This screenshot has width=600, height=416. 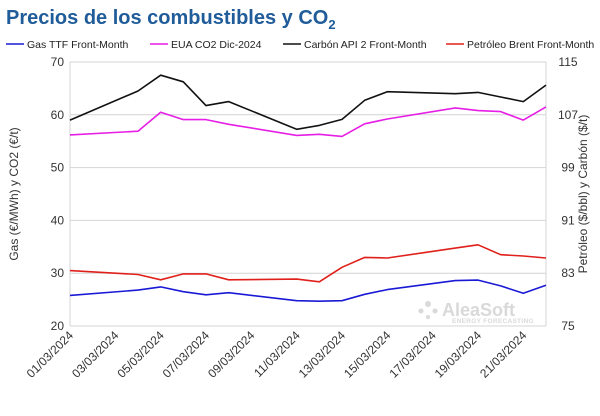 I want to click on y-axis-right-label: Petróleo ($/bbl) y Carbón ($/t), so click(x=583, y=194).